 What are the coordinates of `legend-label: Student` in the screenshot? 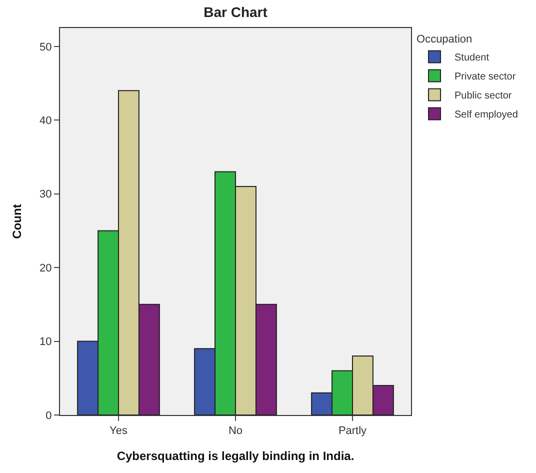 It's located at (472, 58).